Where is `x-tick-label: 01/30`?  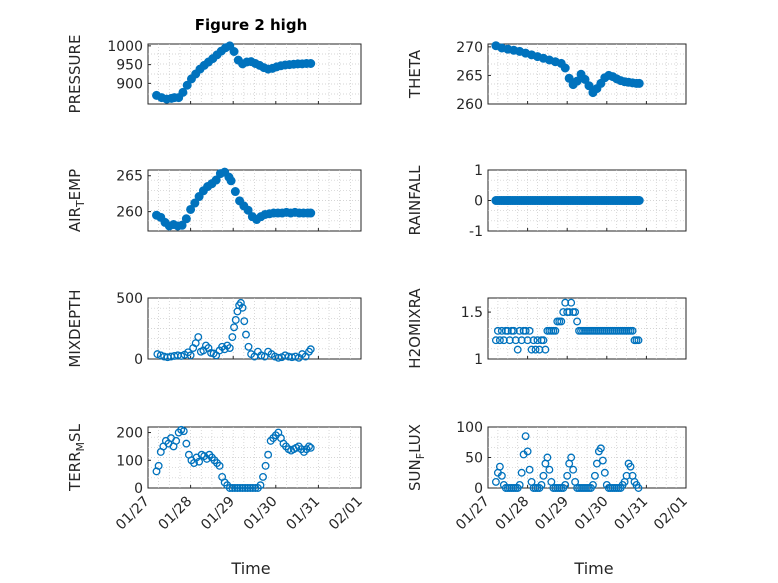 x-tick-label: 01/30 is located at coordinates (592, 514).